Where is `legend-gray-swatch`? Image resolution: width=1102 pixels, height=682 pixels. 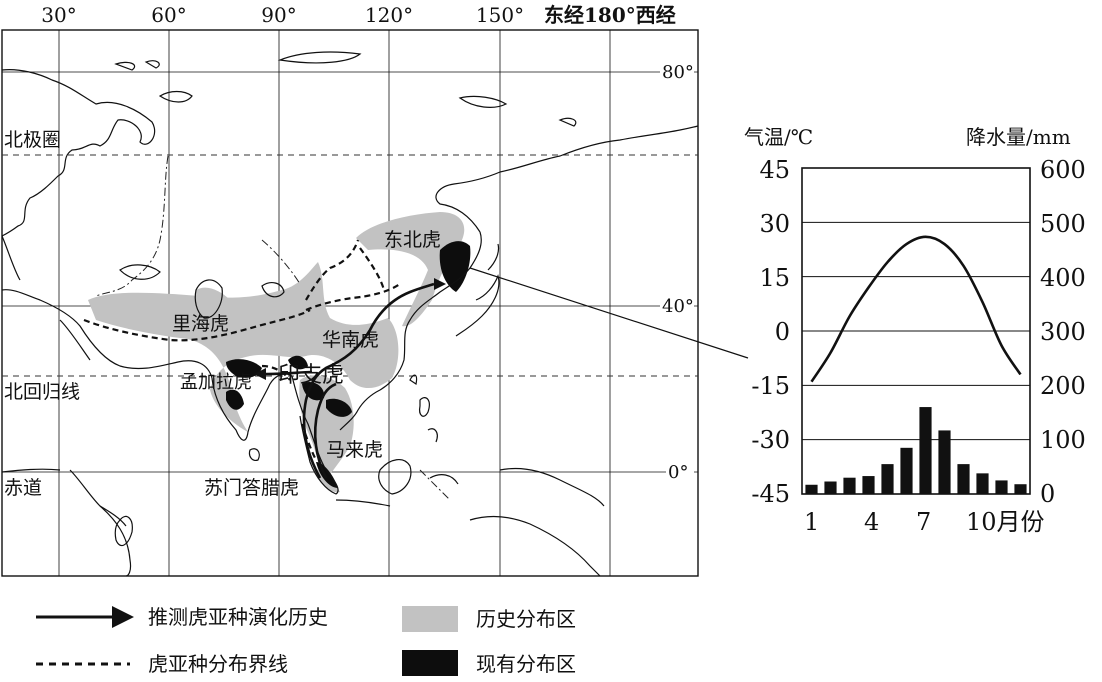
legend-gray-swatch is located at coordinates (430, 619).